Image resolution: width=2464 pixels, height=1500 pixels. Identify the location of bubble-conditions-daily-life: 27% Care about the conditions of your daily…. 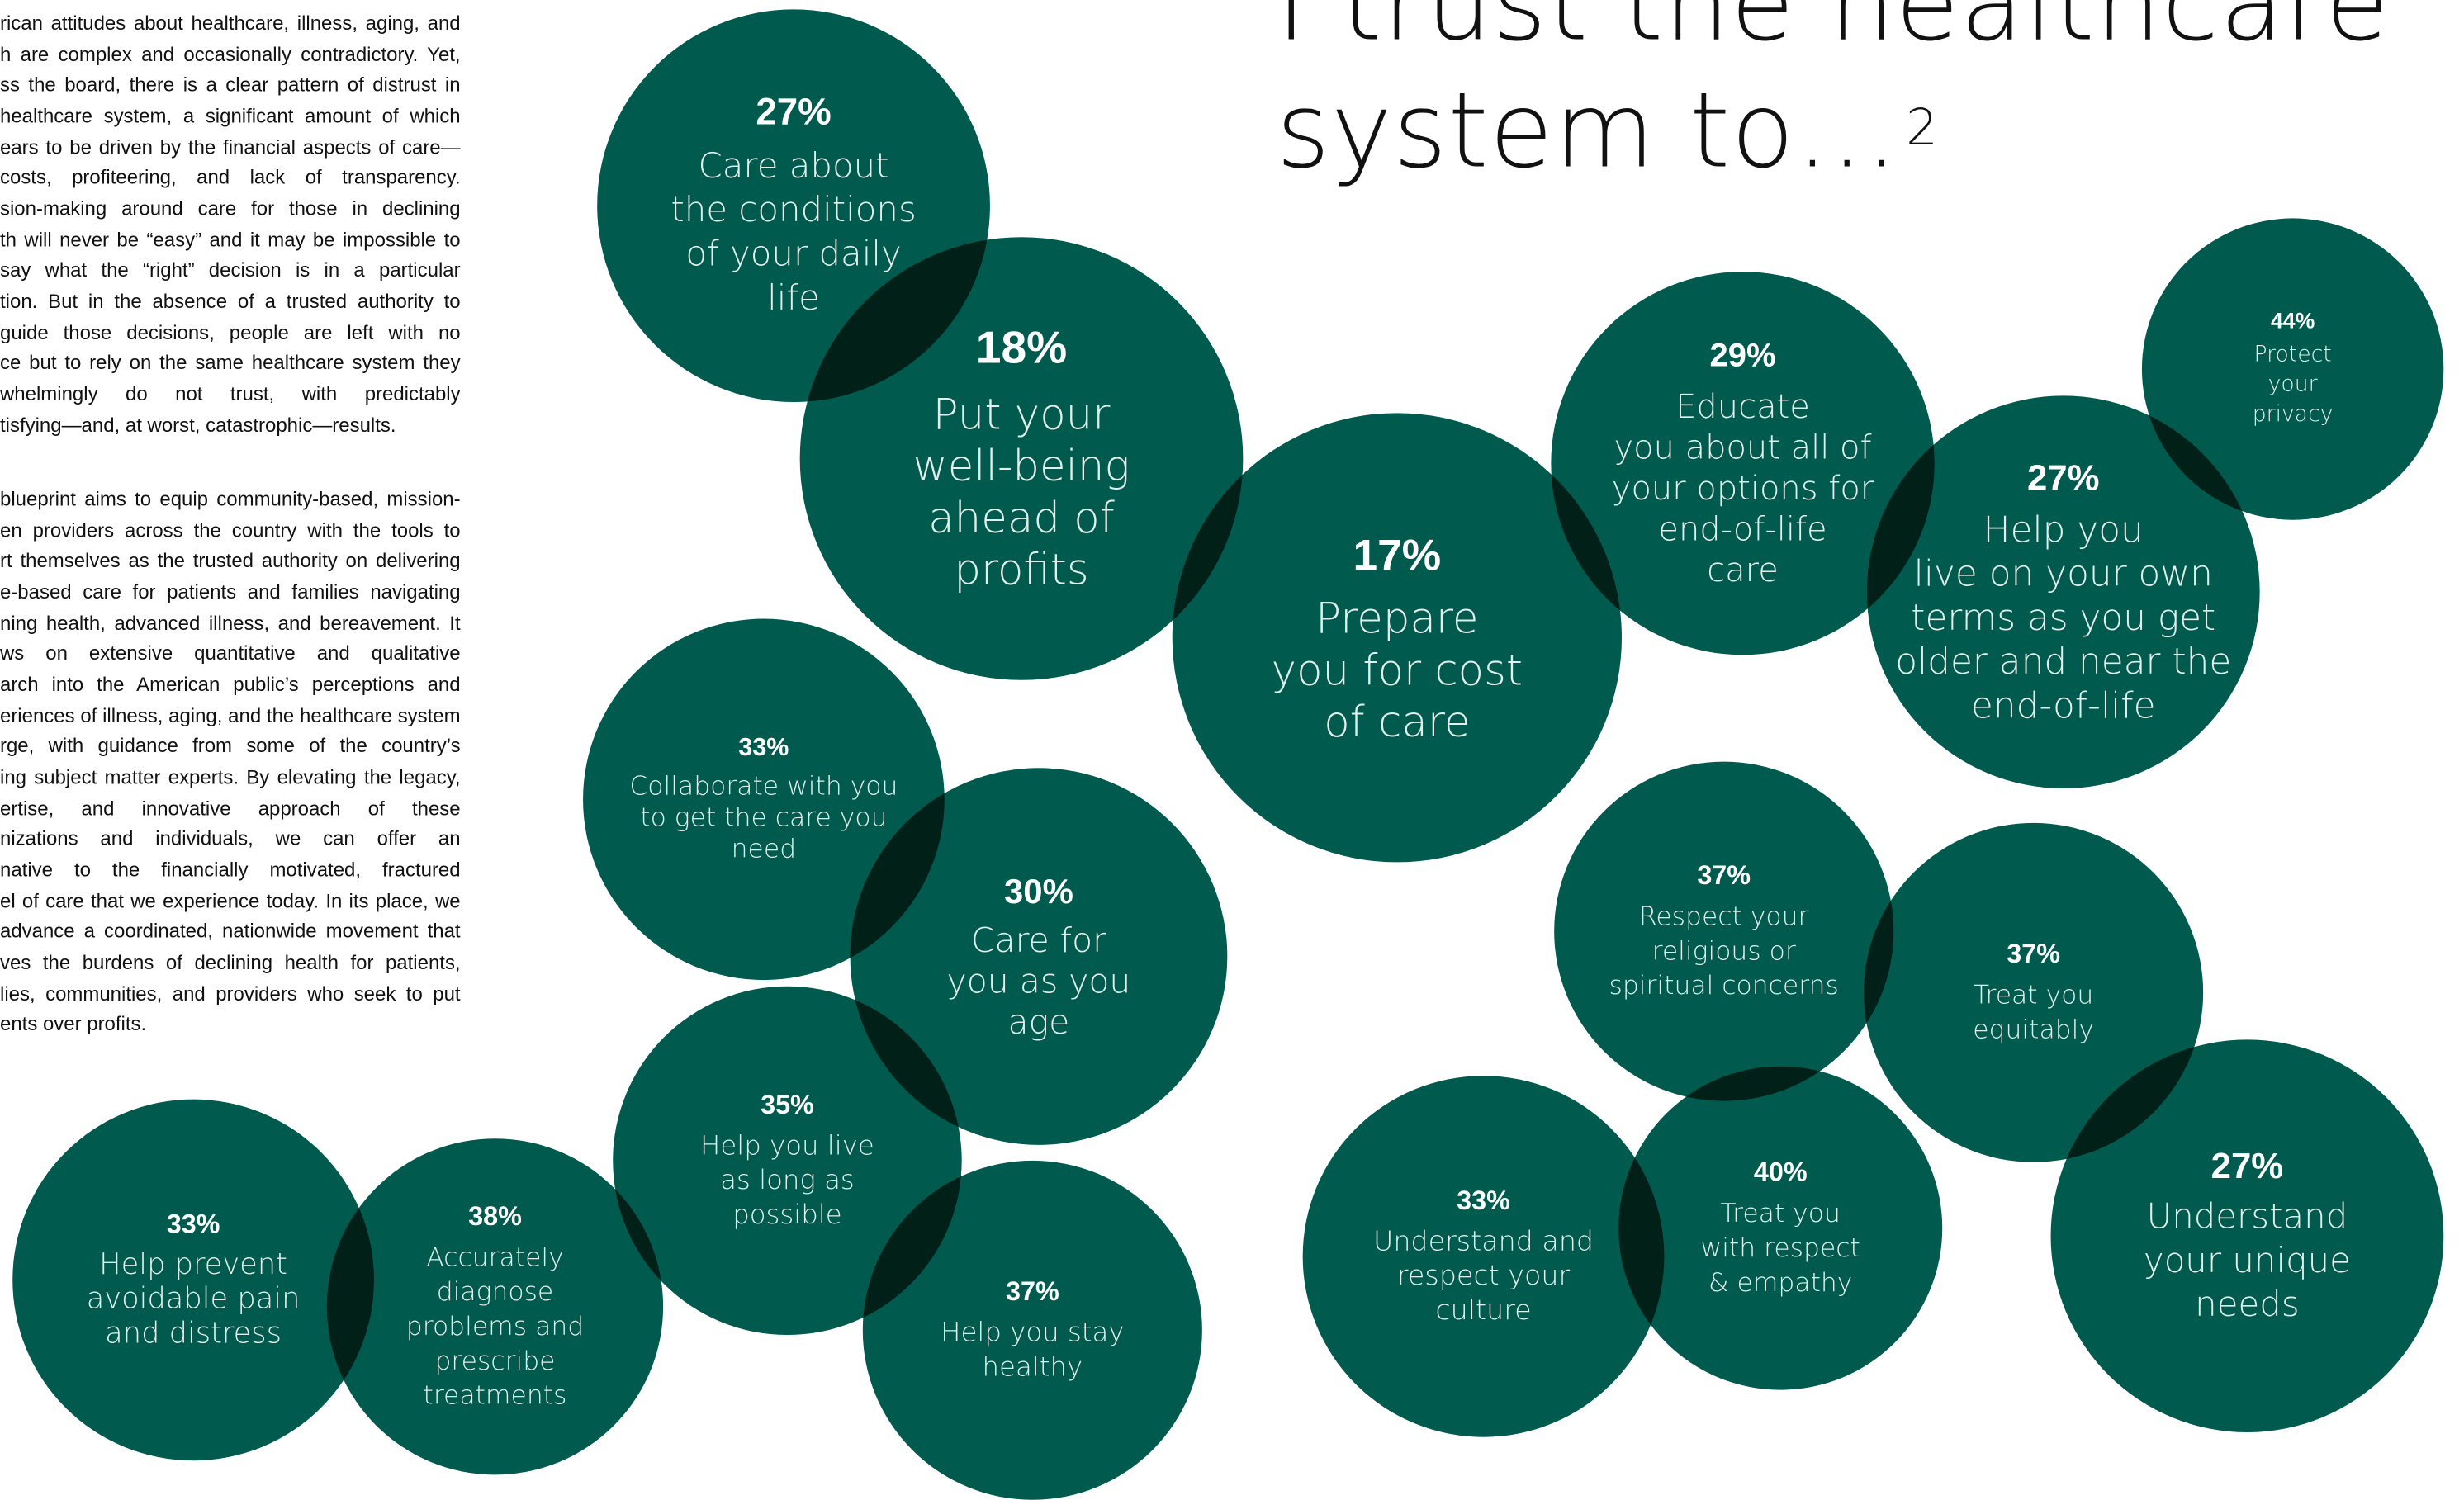
(793, 206).